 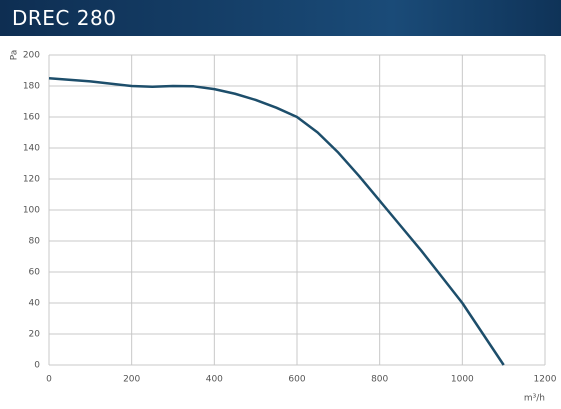 I want to click on x-tick-label: 0, so click(x=49, y=380).